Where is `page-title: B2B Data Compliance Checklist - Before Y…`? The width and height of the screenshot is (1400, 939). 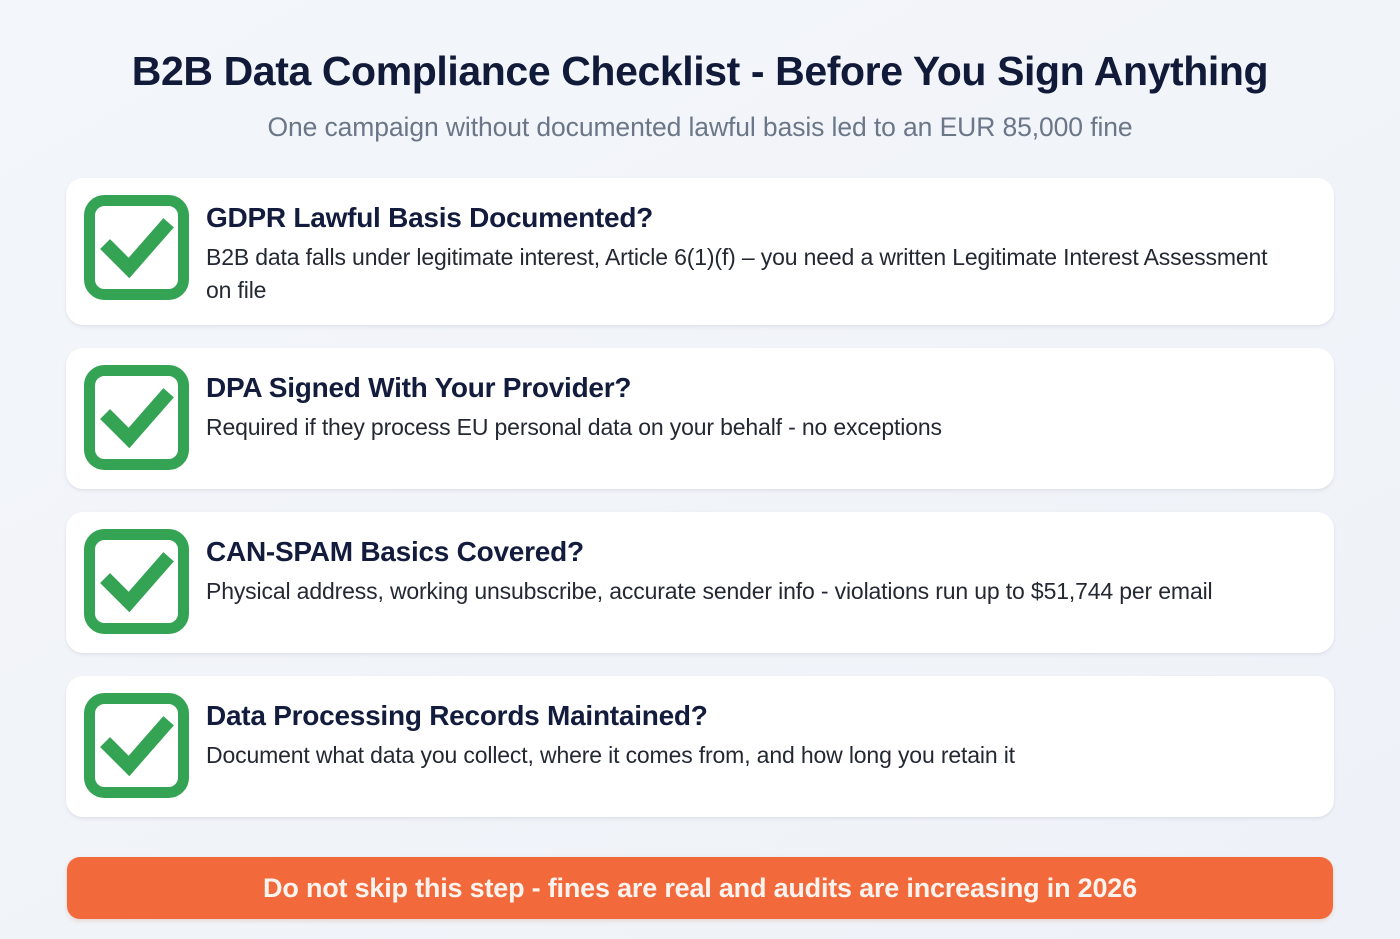 page-title: B2B Data Compliance Checklist - Before Y… is located at coordinates (700, 71).